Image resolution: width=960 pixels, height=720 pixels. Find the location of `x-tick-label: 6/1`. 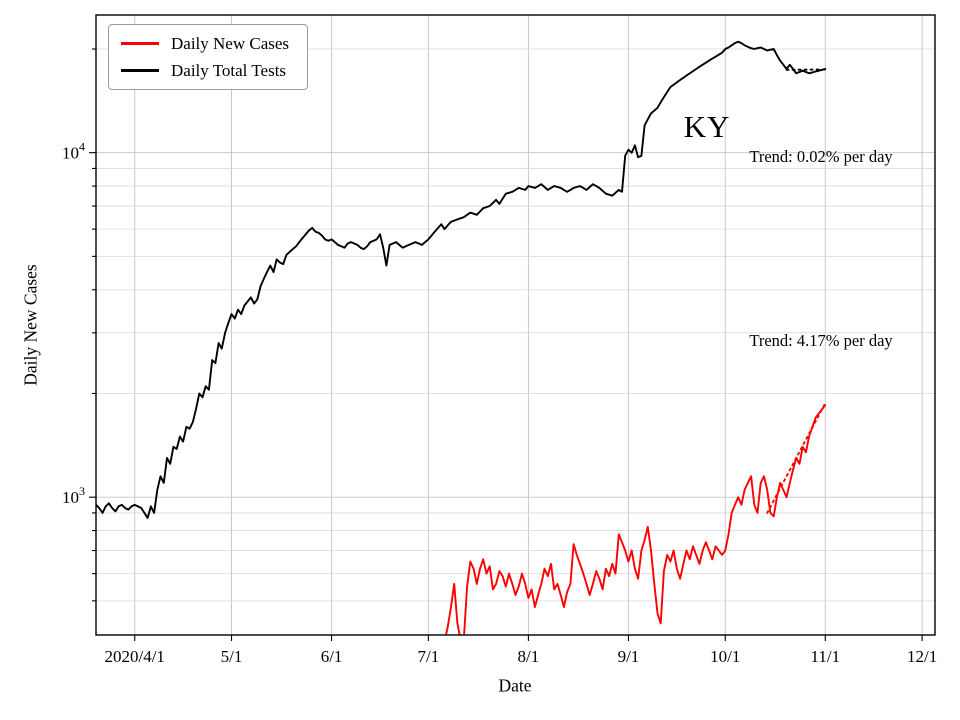

x-tick-label: 6/1 is located at coordinates (332, 656).